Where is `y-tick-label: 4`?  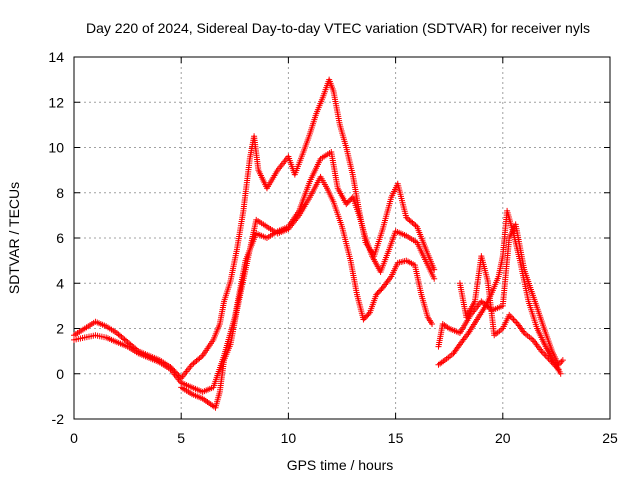 y-tick-label: 4 is located at coordinates (60, 283).